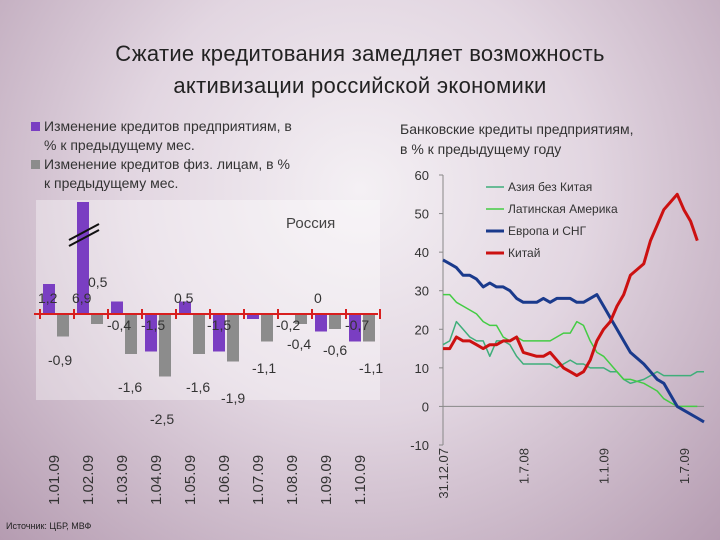 The image size is (720, 540). Describe the element at coordinates (258, 480) in the screenshot. I see `category-label: 1.07.09` at that location.